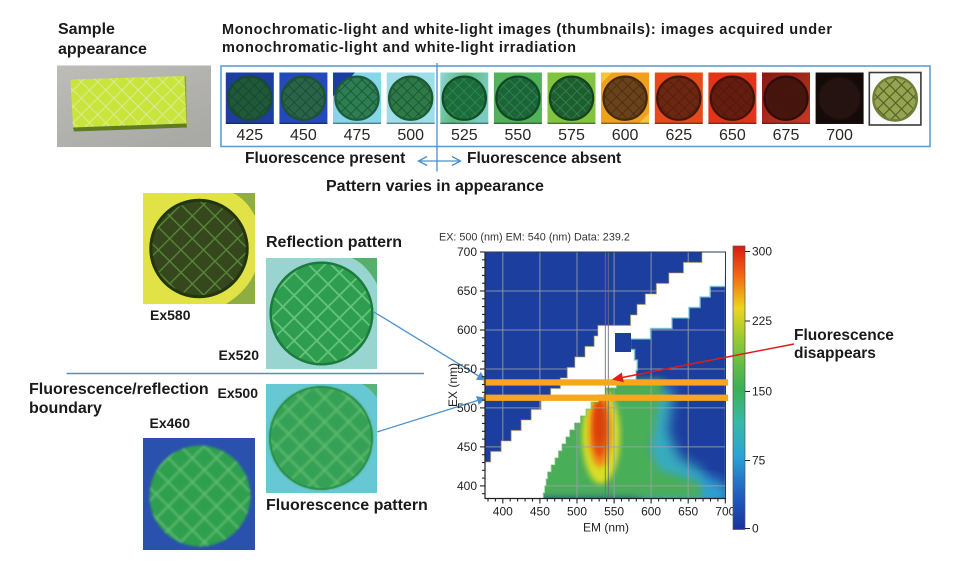  I want to click on svg-text:EX: 500 (nm) EM: 540 (nm) Data: EX: 500 (nm) EM: 540 (nm) Data: 239.2, so click(534, 238).